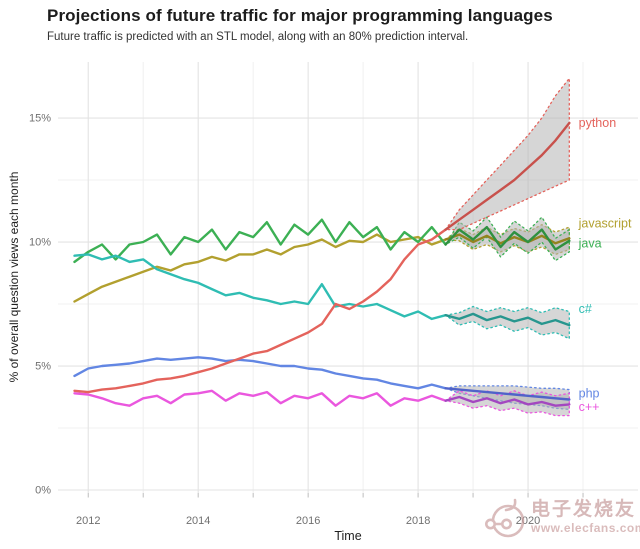  Describe the element at coordinates (88, 521) in the screenshot. I see `x-tick-label: 2012` at that location.